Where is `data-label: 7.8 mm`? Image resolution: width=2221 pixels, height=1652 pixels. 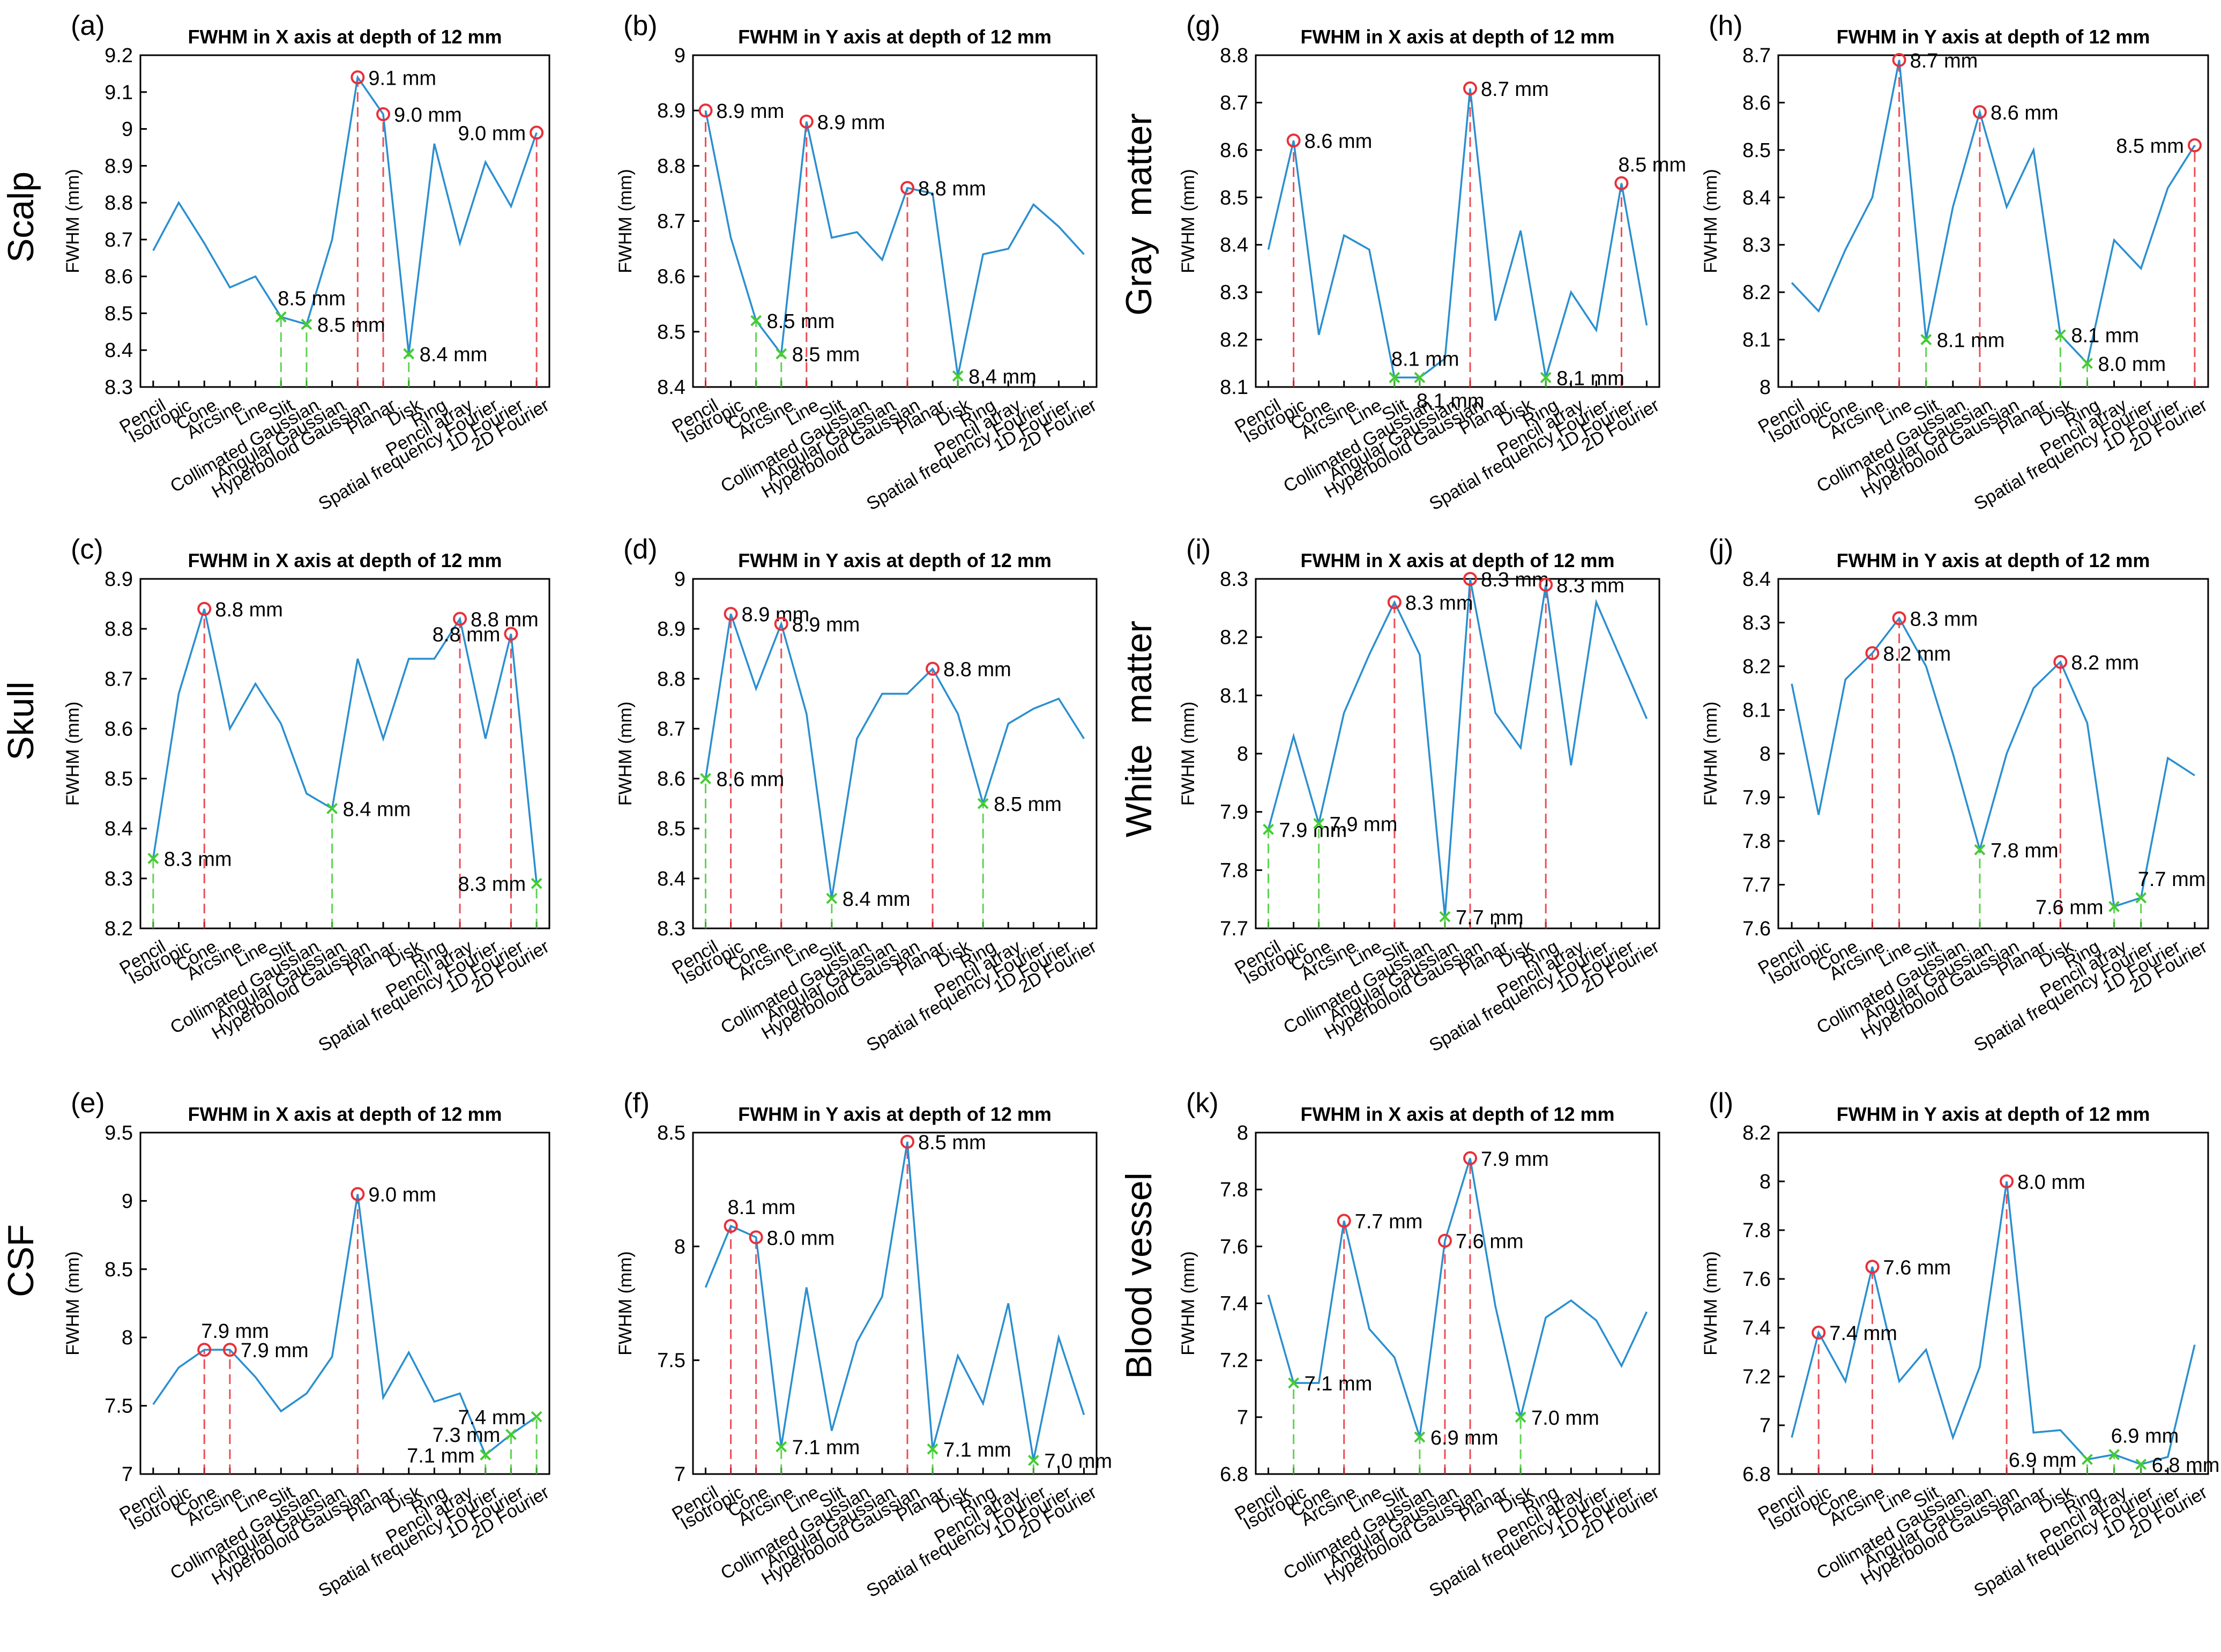
data-label: 7.8 mm is located at coordinates (2025, 850).